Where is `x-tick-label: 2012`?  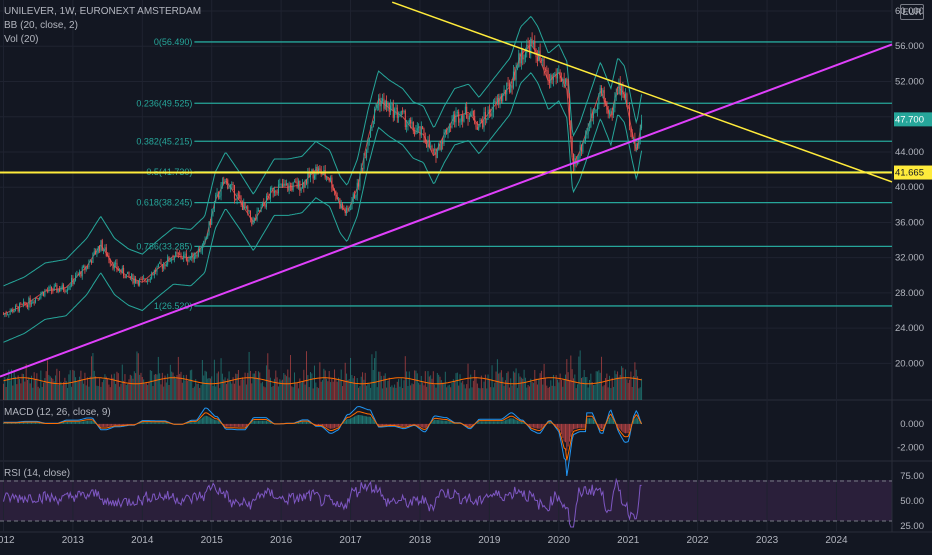
x-tick-label: 2012 is located at coordinates (7, 540).